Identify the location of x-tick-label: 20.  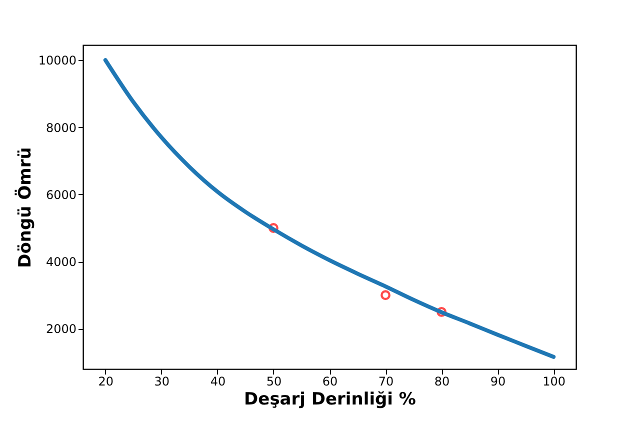
(106, 381).